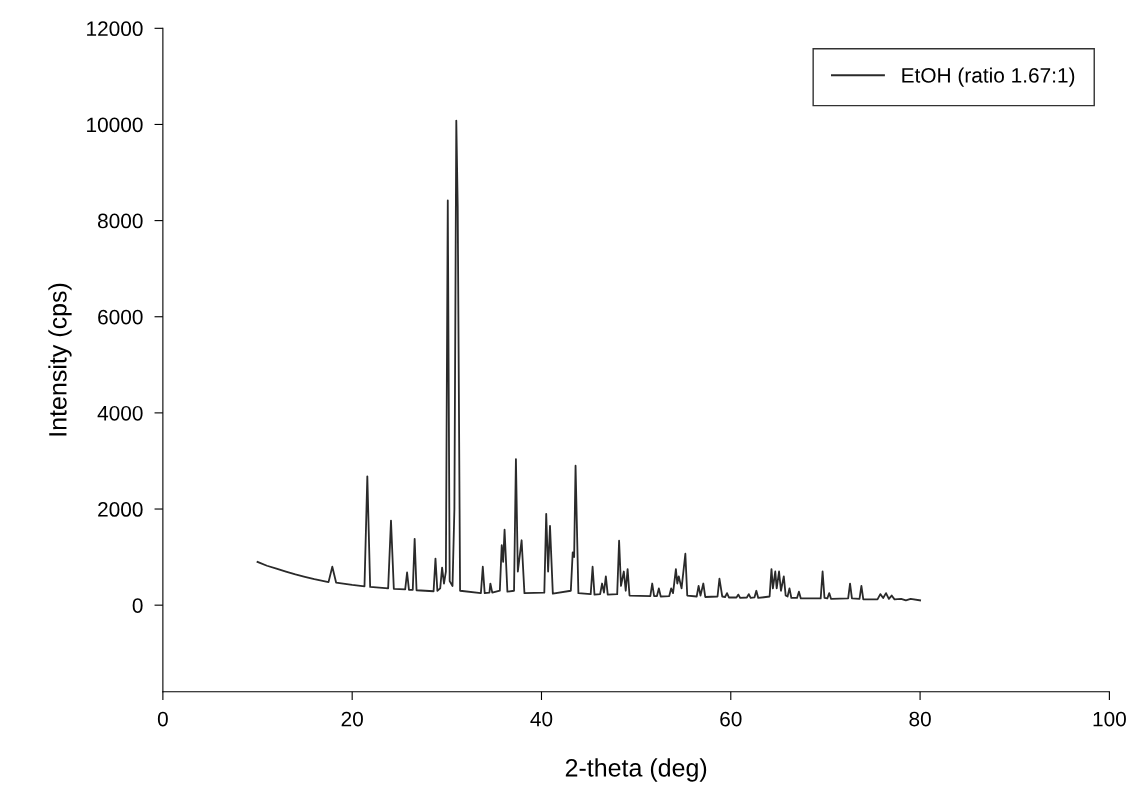 This screenshot has width=1139, height=809. Describe the element at coordinates (988, 77) in the screenshot. I see `legend-label: EtOH (ratio 1.67:1)` at that location.